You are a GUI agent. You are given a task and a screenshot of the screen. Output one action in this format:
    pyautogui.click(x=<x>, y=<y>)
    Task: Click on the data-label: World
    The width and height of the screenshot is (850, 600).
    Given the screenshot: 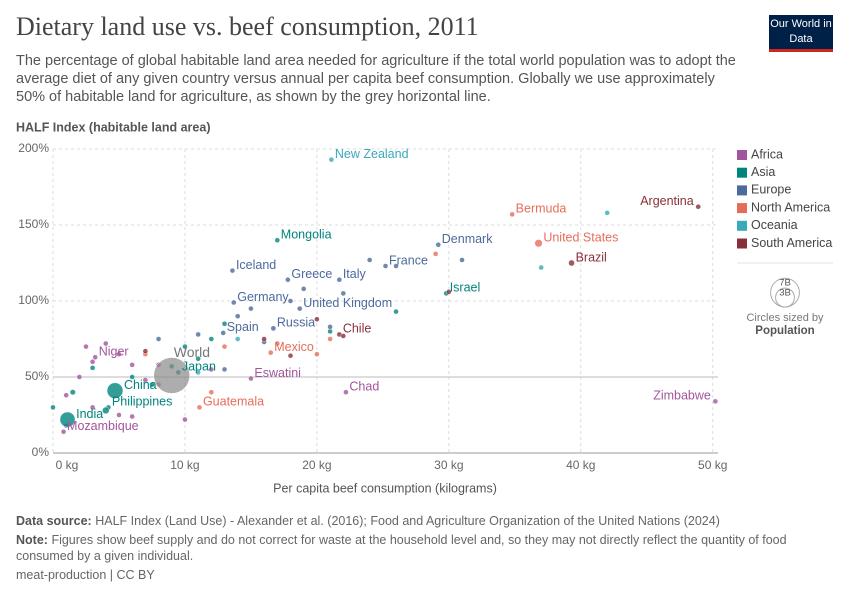 What is the action you would take?
    pyautogui.click(x=192, y=352)
    